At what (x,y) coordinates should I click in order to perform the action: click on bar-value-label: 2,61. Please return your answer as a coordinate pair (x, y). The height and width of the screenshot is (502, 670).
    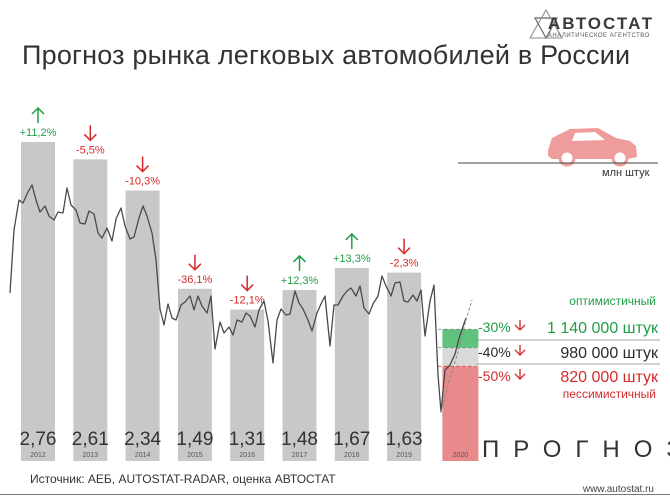
    Looking at the image, I should click on (90, 439).